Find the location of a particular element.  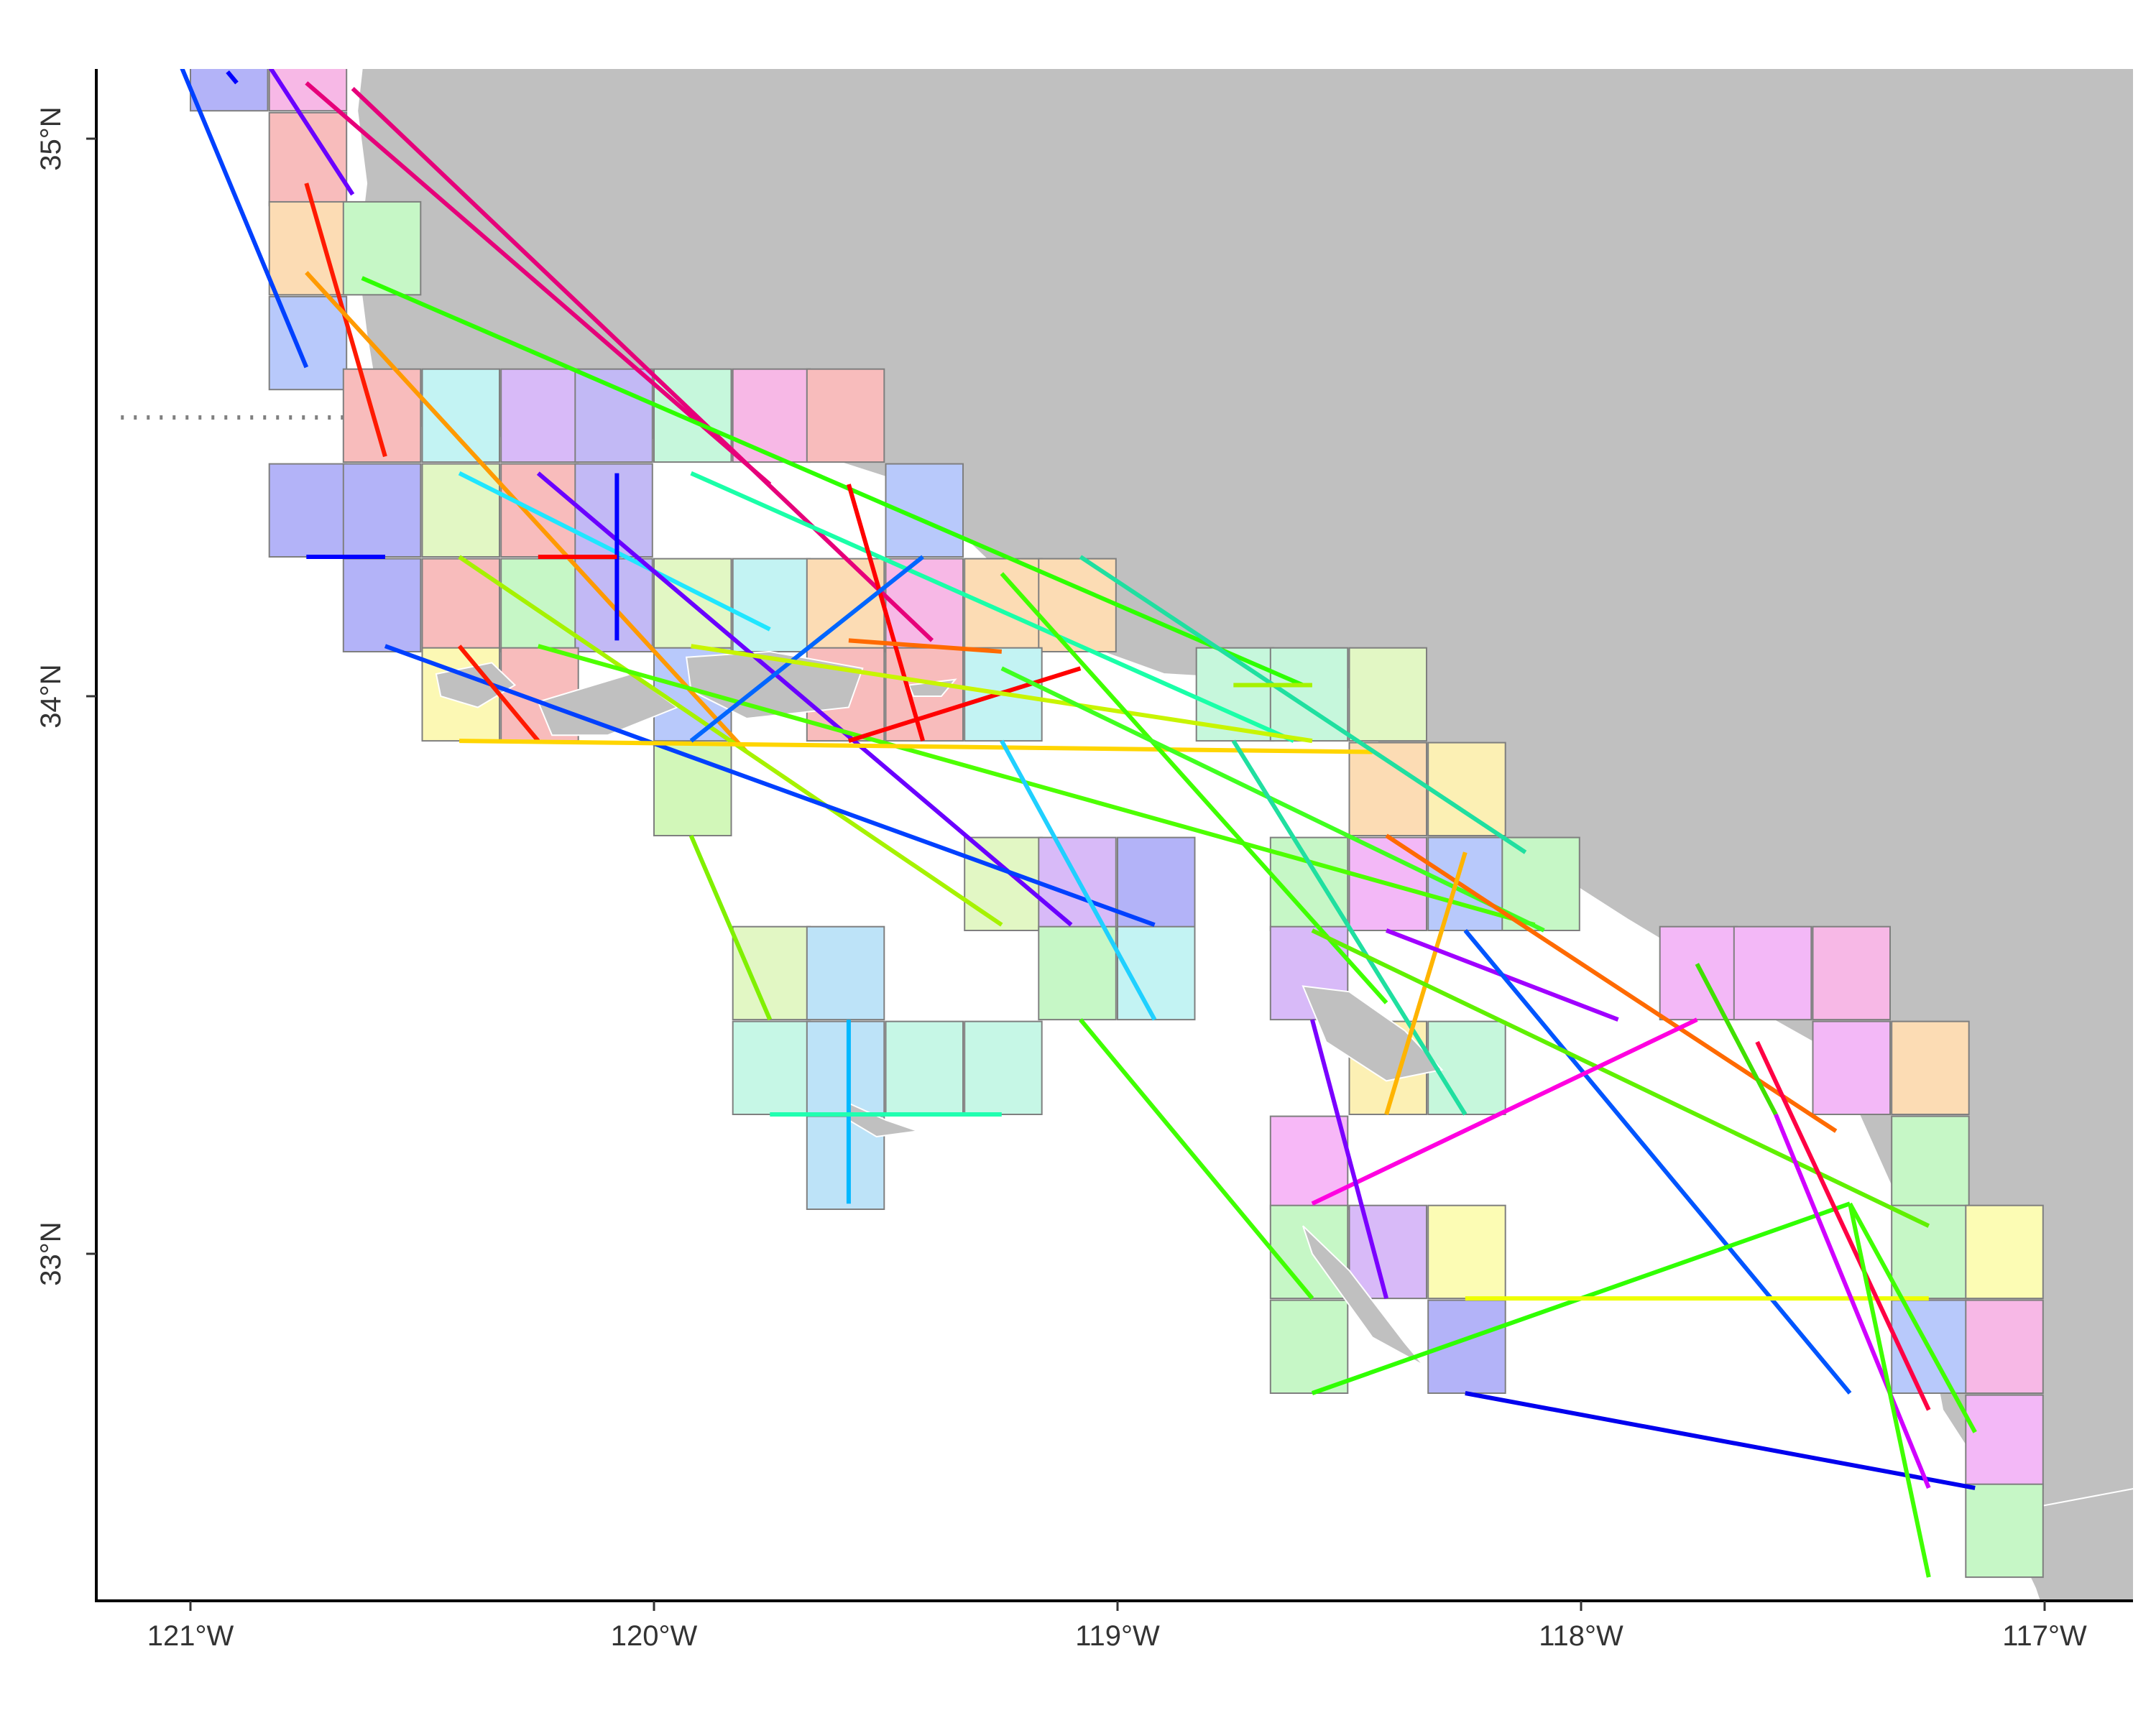

x-tick-label: 120°W is located at coordinates (654, 1636).